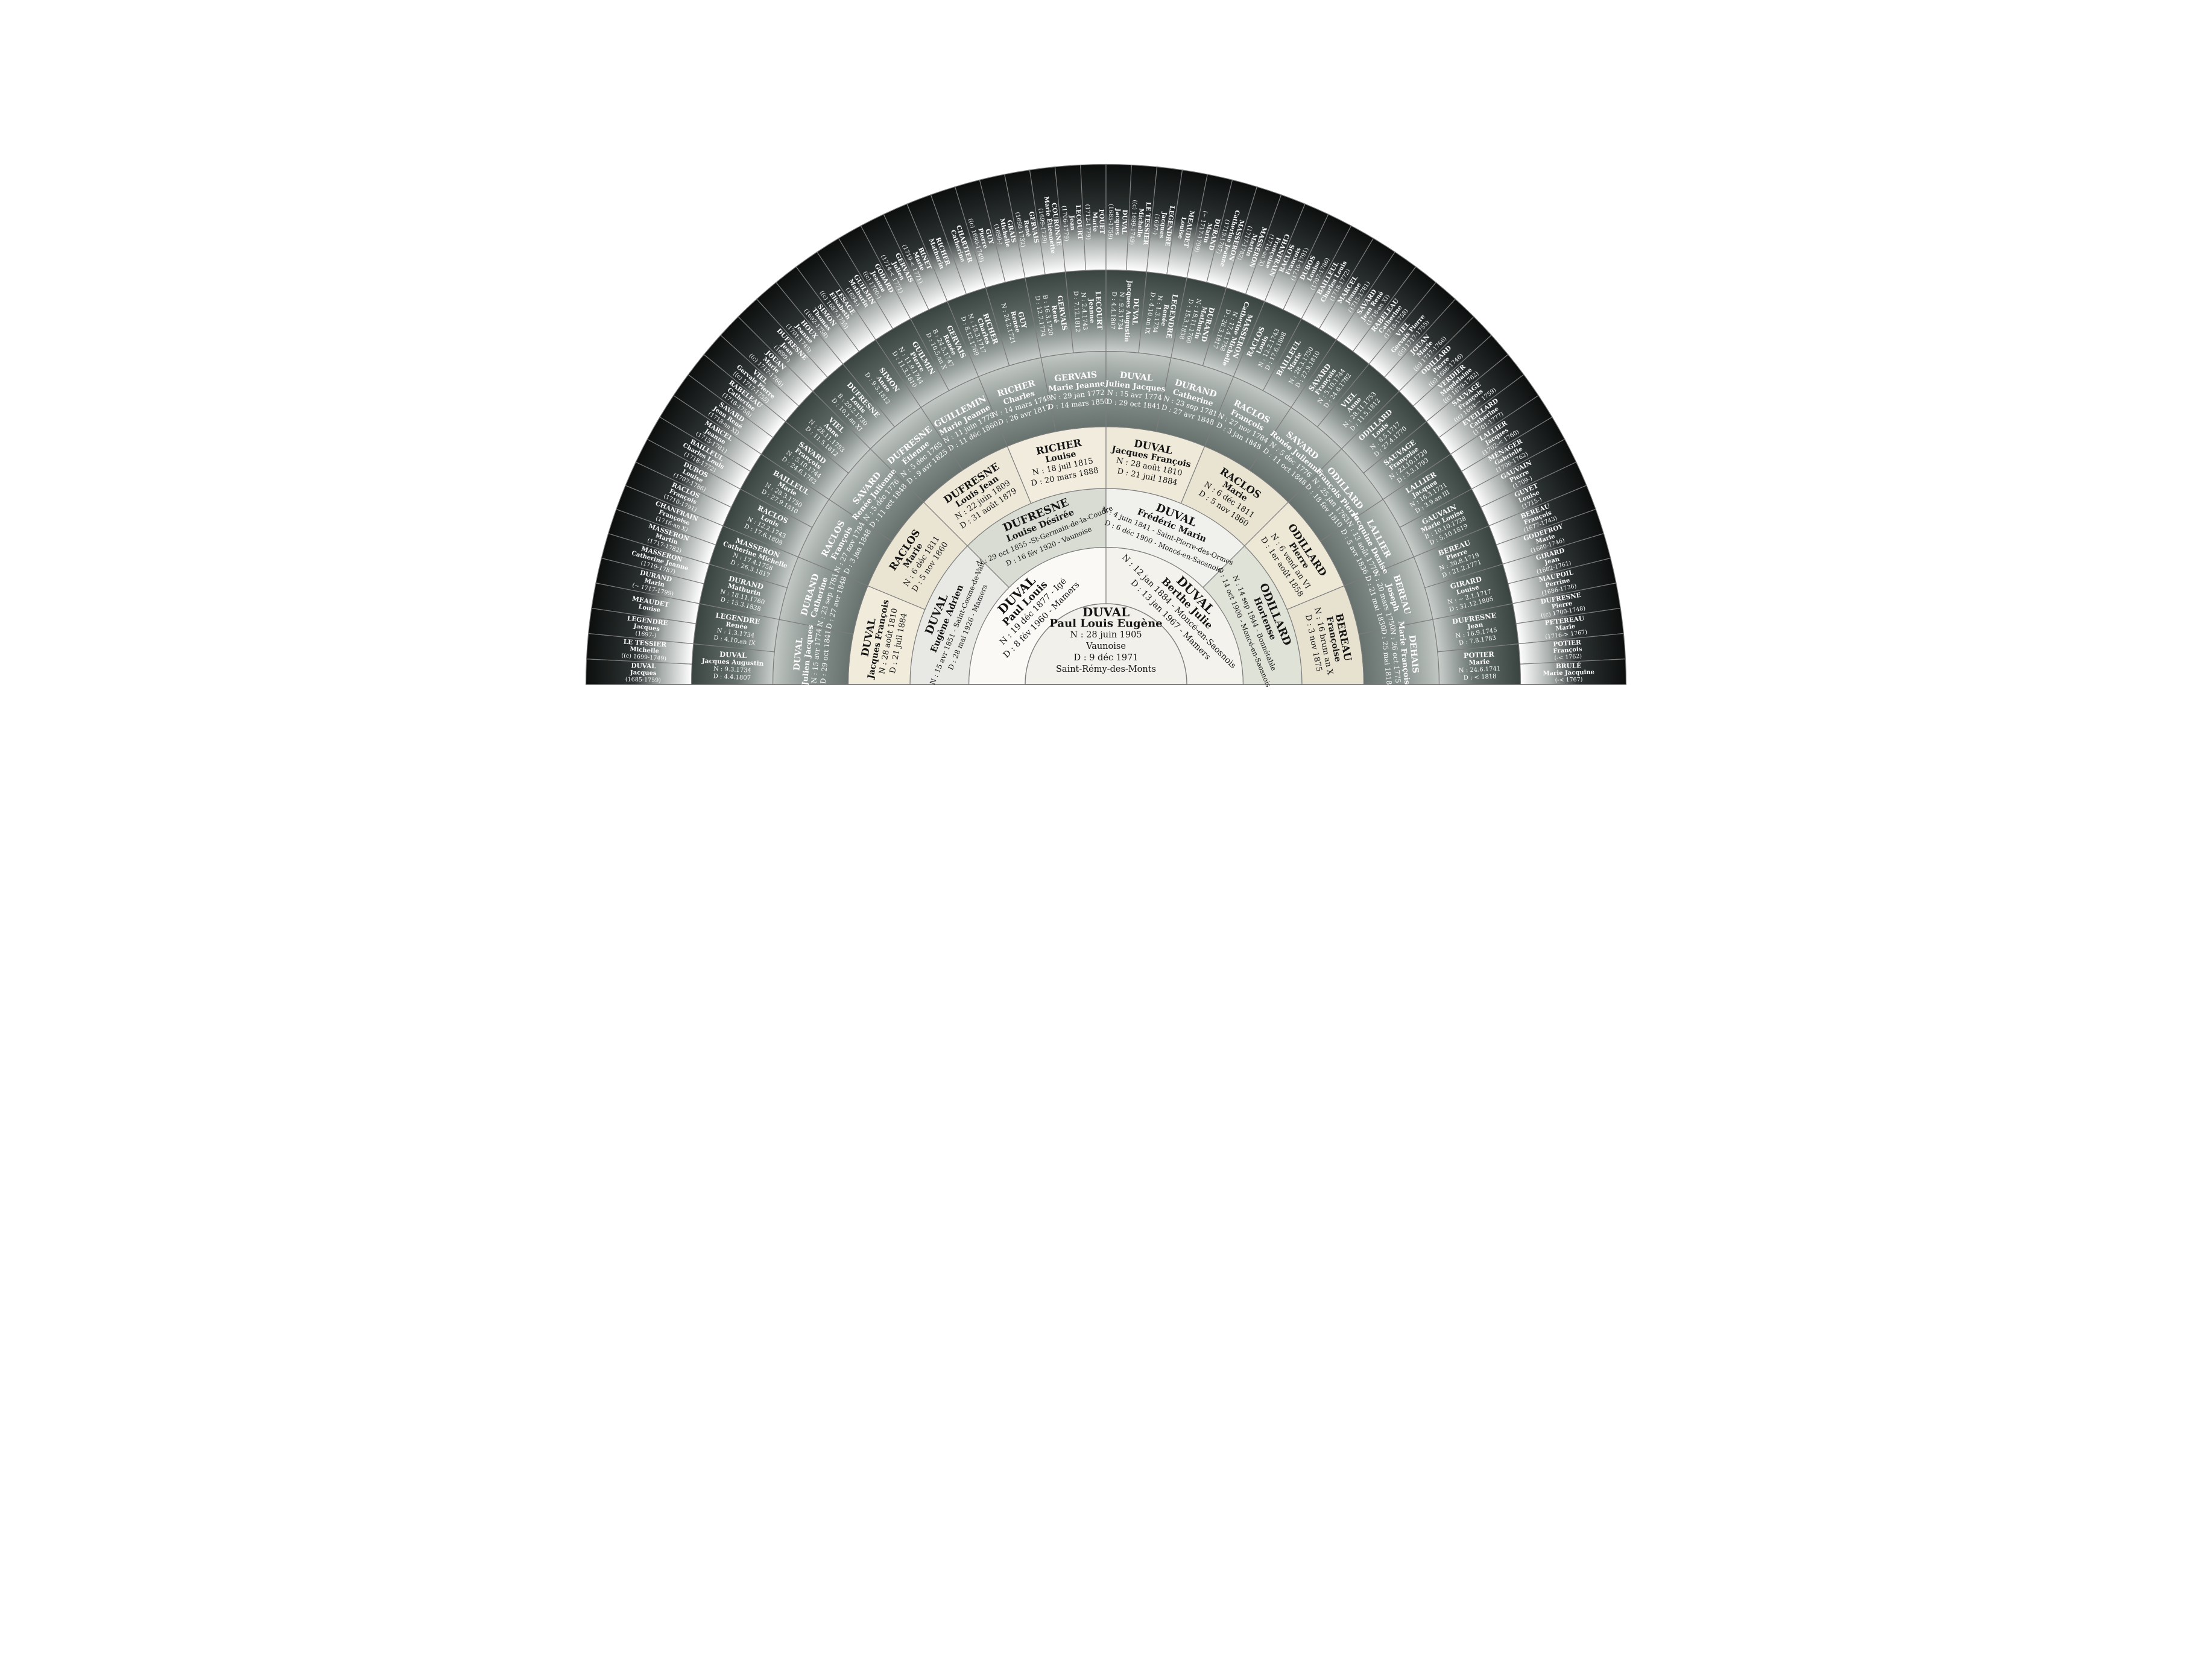 Image resolution: width=2212 pixels, height=1659 pixels. I want to click on center-label-line: N : 28 juin 1905, so click(1106, 635).